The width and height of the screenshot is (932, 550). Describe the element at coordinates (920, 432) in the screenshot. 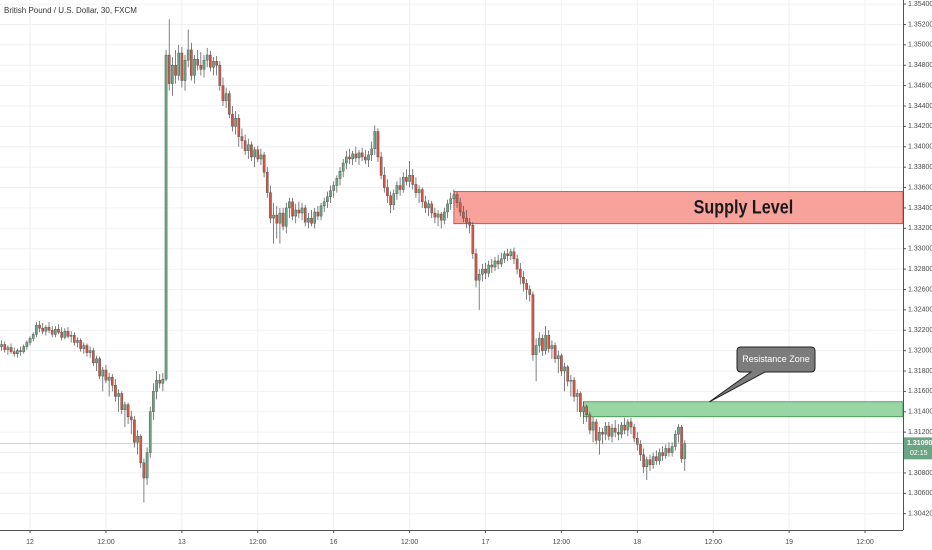

I see `y-tick-label: 1.31200` at that location.